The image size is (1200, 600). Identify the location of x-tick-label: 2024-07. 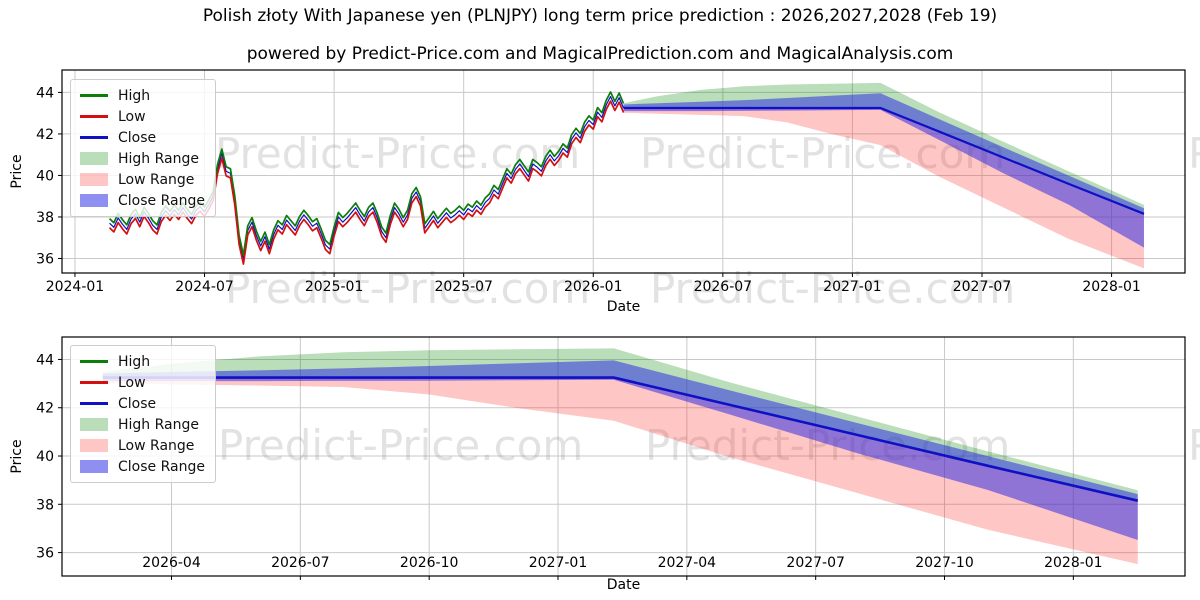
(204, 287).